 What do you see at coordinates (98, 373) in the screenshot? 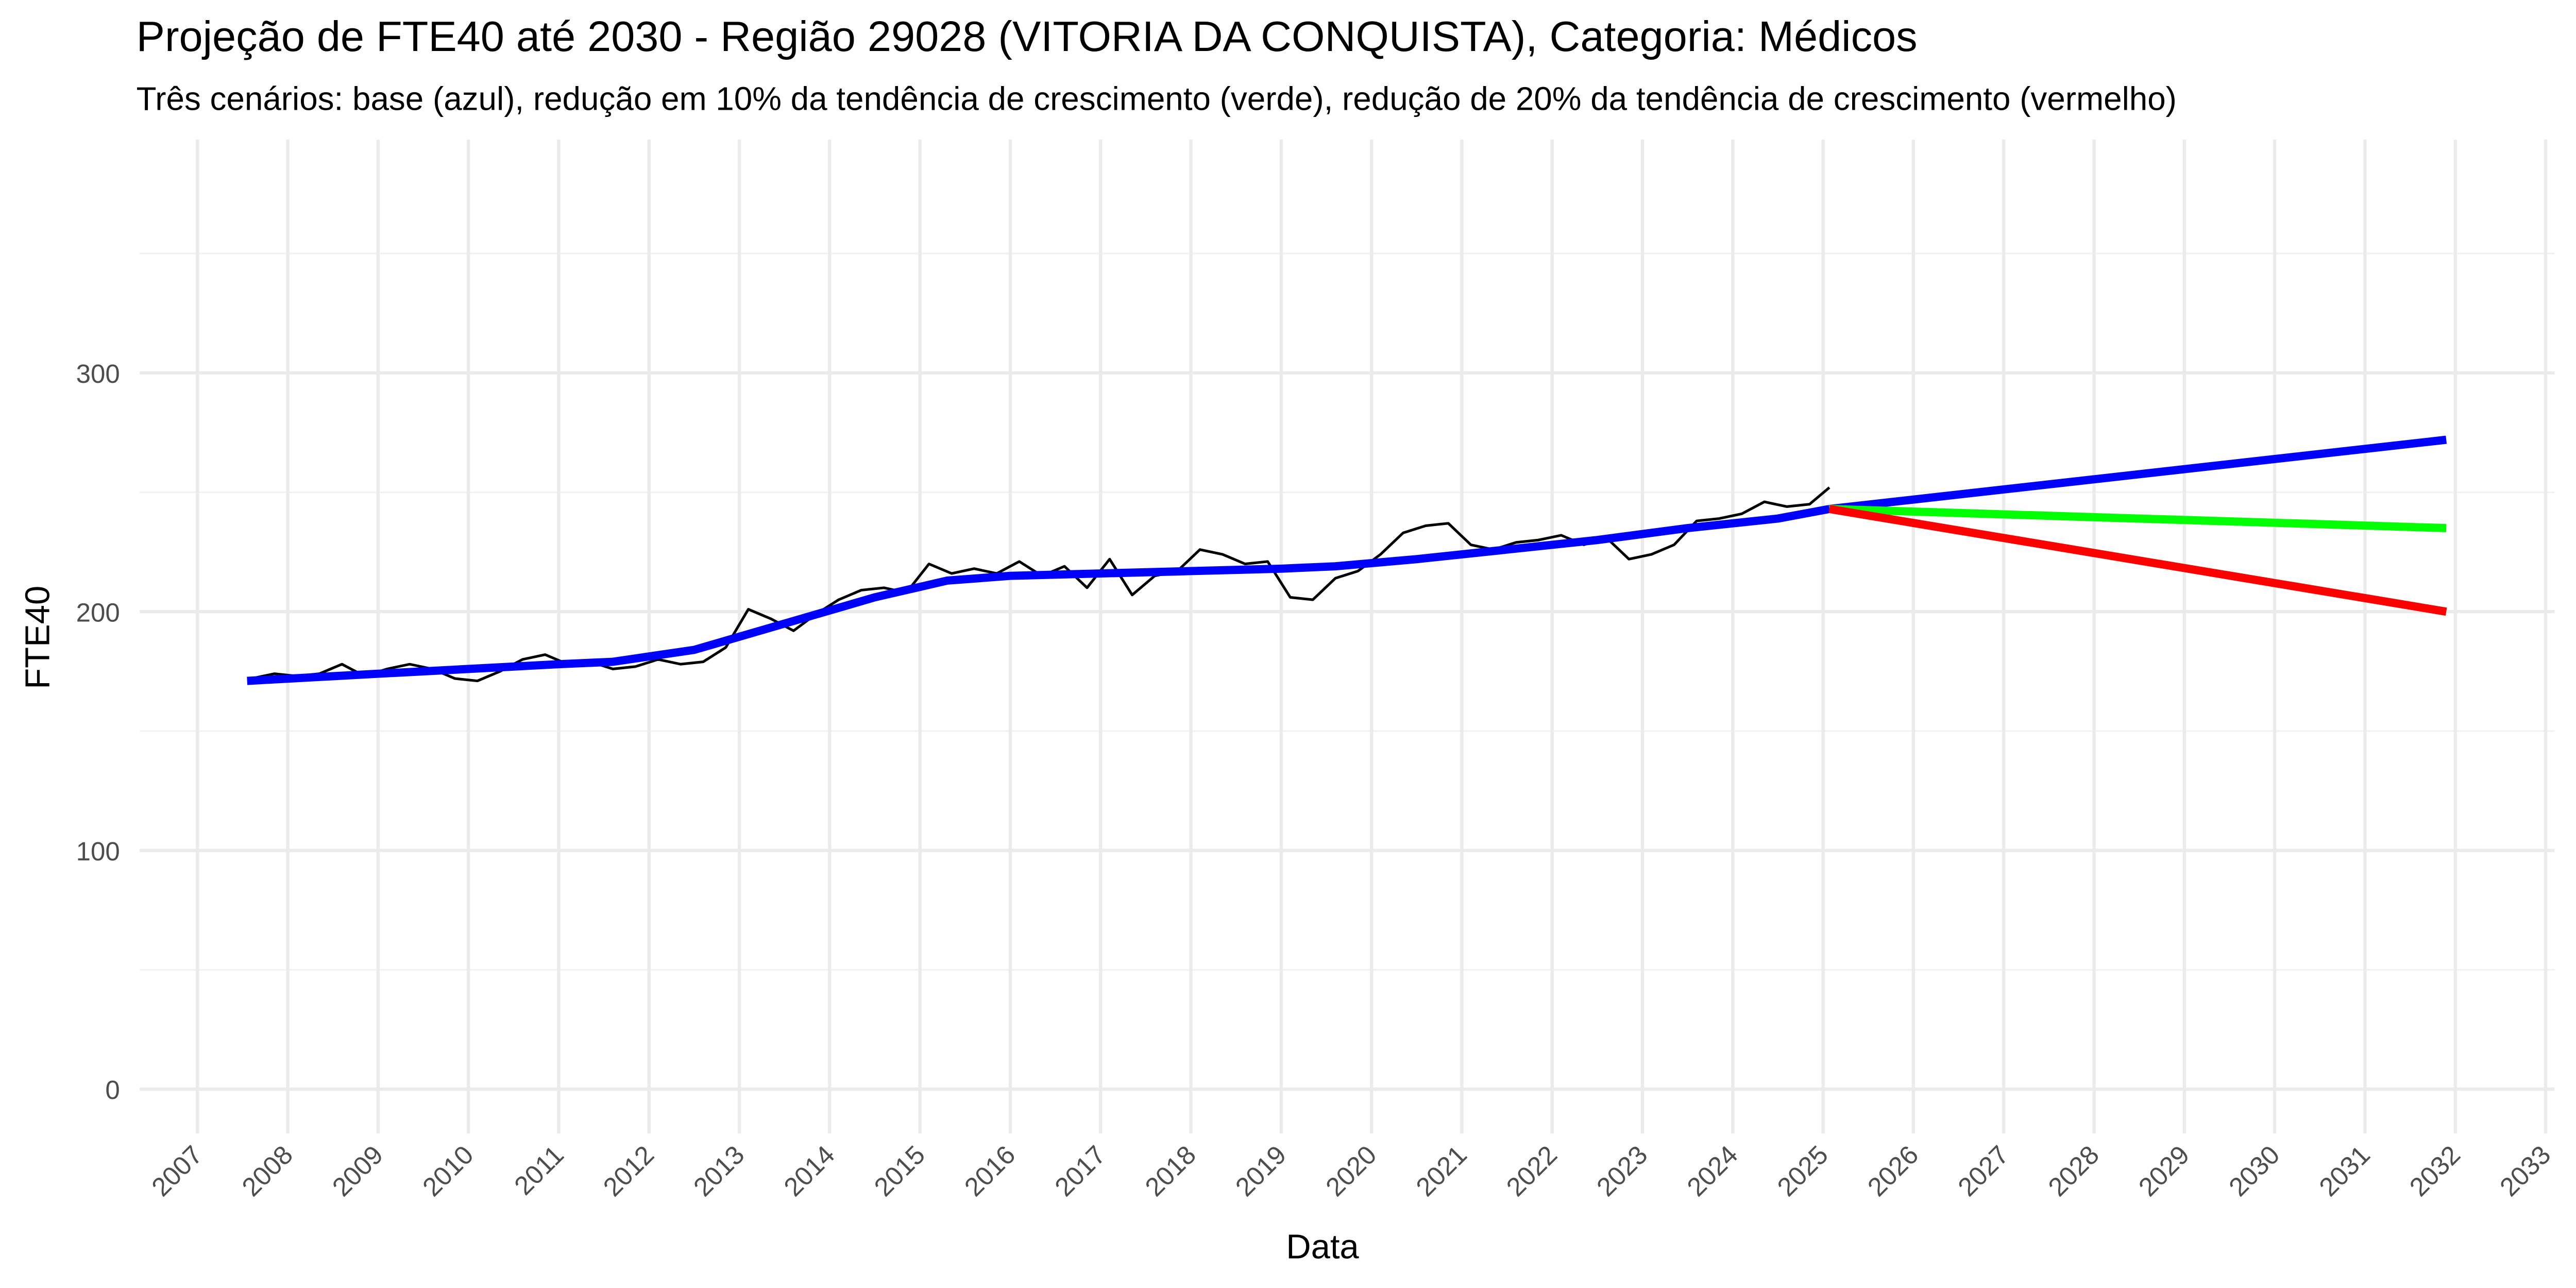
I see `y-tick-label: 300` at bounding box center [98, 373].